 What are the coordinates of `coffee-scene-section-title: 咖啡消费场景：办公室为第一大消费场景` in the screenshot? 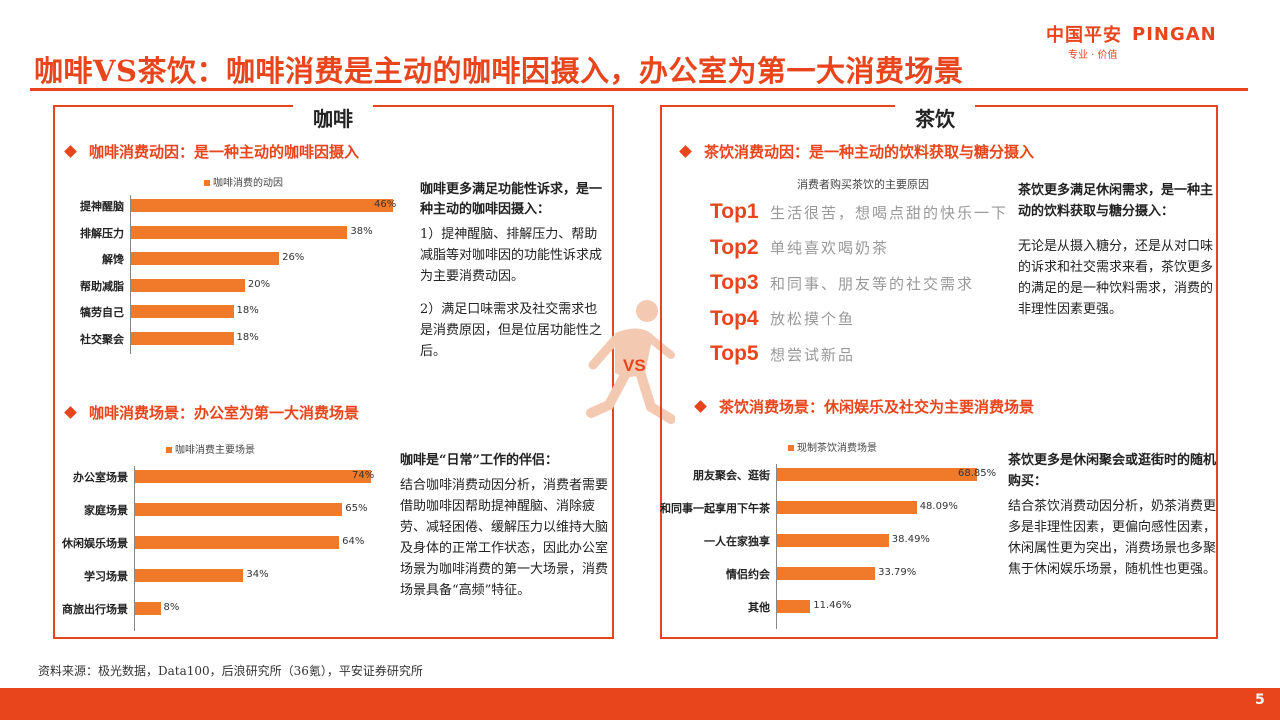 It's located at (212, 412).